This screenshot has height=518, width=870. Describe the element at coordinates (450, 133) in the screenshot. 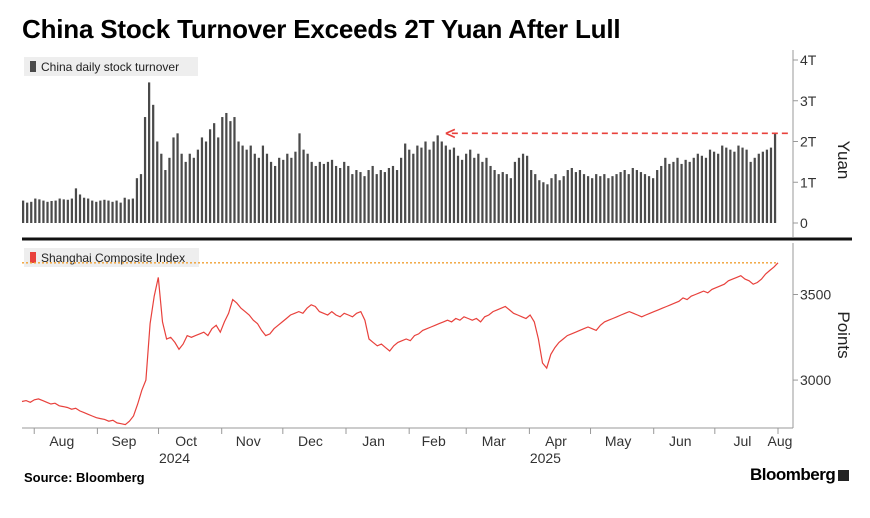

I see `arrow-head` at that location.